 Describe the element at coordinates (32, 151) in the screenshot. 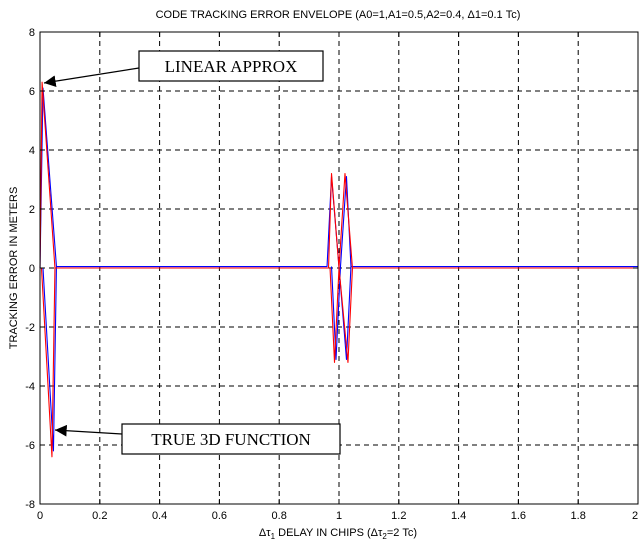

I see `y-tick-label: 4` at that location.